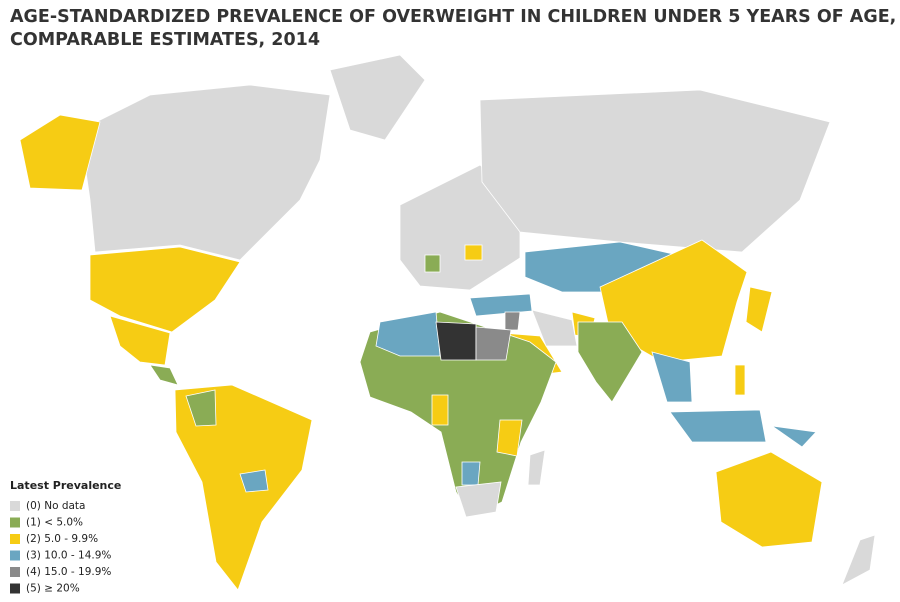  What do you see at coordinates (68, 556) in the screenshot?
I see `legend-label: (3) 10.0 - 14.9%` at bounding box center [68, 556].